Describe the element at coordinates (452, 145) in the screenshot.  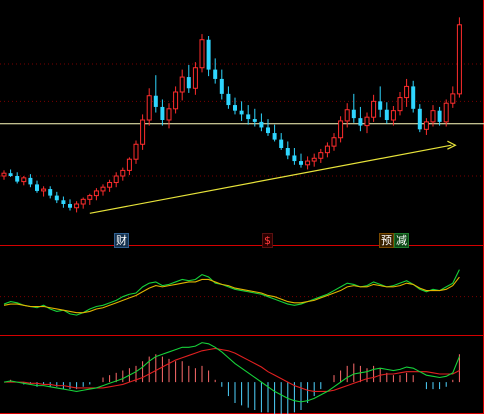
I see `arrow-right-icon` at that location.